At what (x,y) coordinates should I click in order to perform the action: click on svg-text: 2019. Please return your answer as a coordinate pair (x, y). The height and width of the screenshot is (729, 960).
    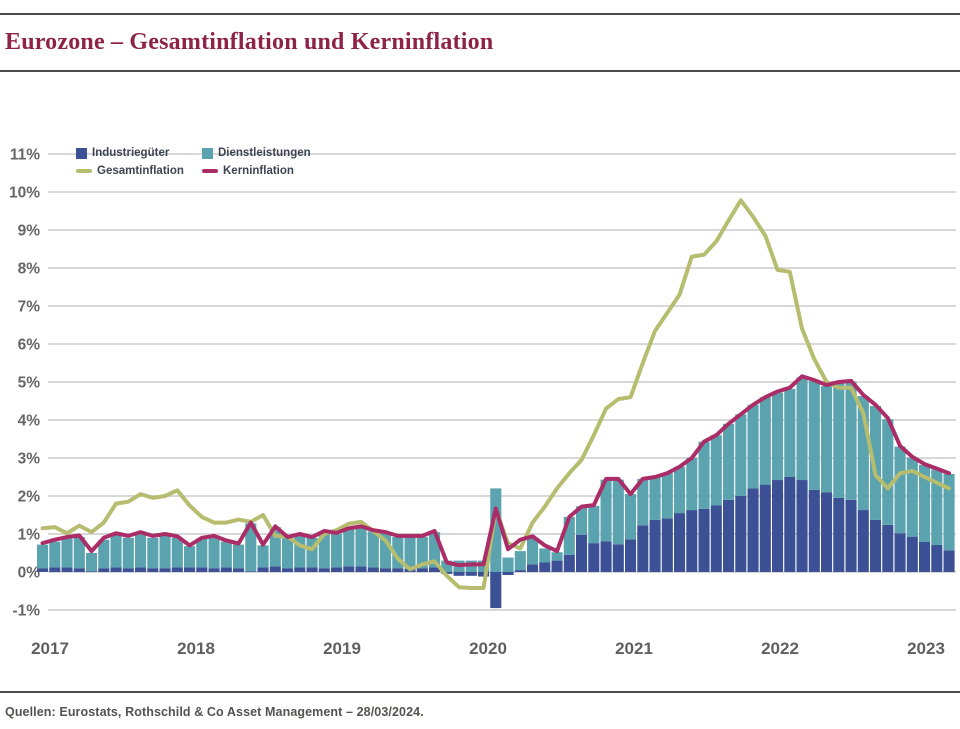
    Looking at the image, I should click on (342, 648).